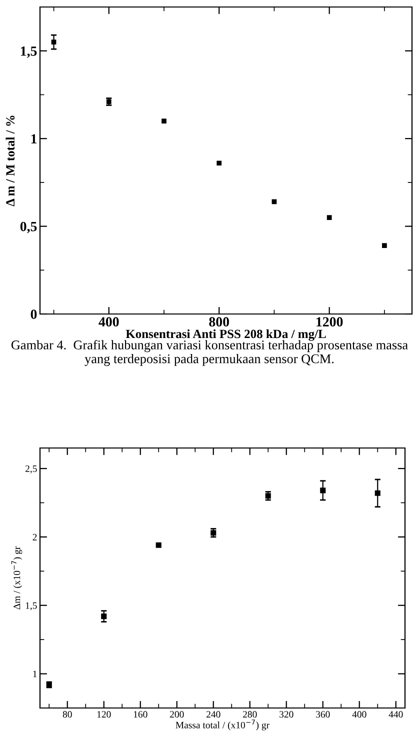 The height and width of the screenshot is (739, 419). Describe the element at coordinates (177, 714) in the screenshot. I see `x-tick-label: 200` at that location.